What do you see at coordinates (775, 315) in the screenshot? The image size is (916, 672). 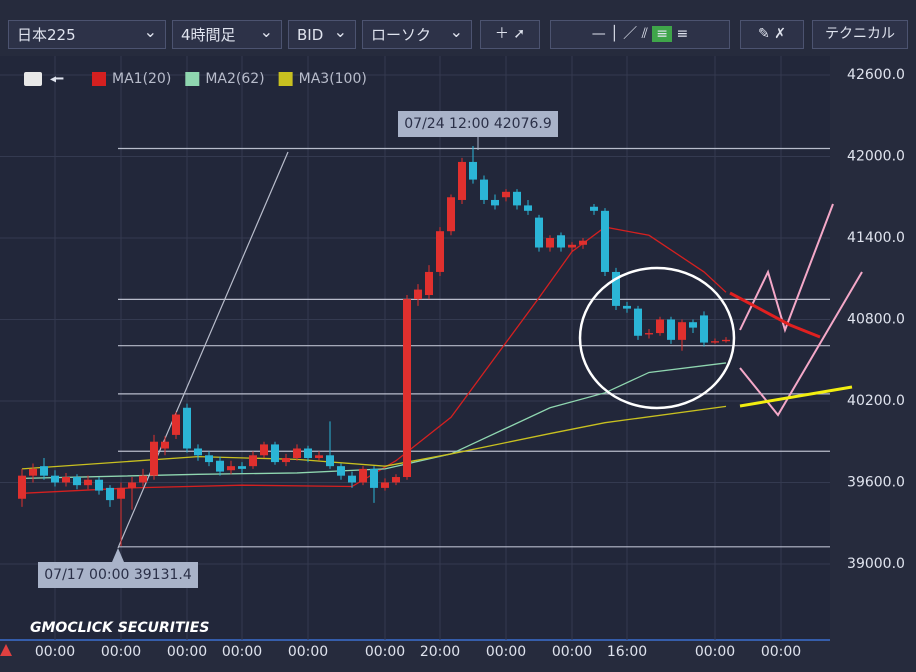 I see `red-drawing` at bounding box center [775, 315].